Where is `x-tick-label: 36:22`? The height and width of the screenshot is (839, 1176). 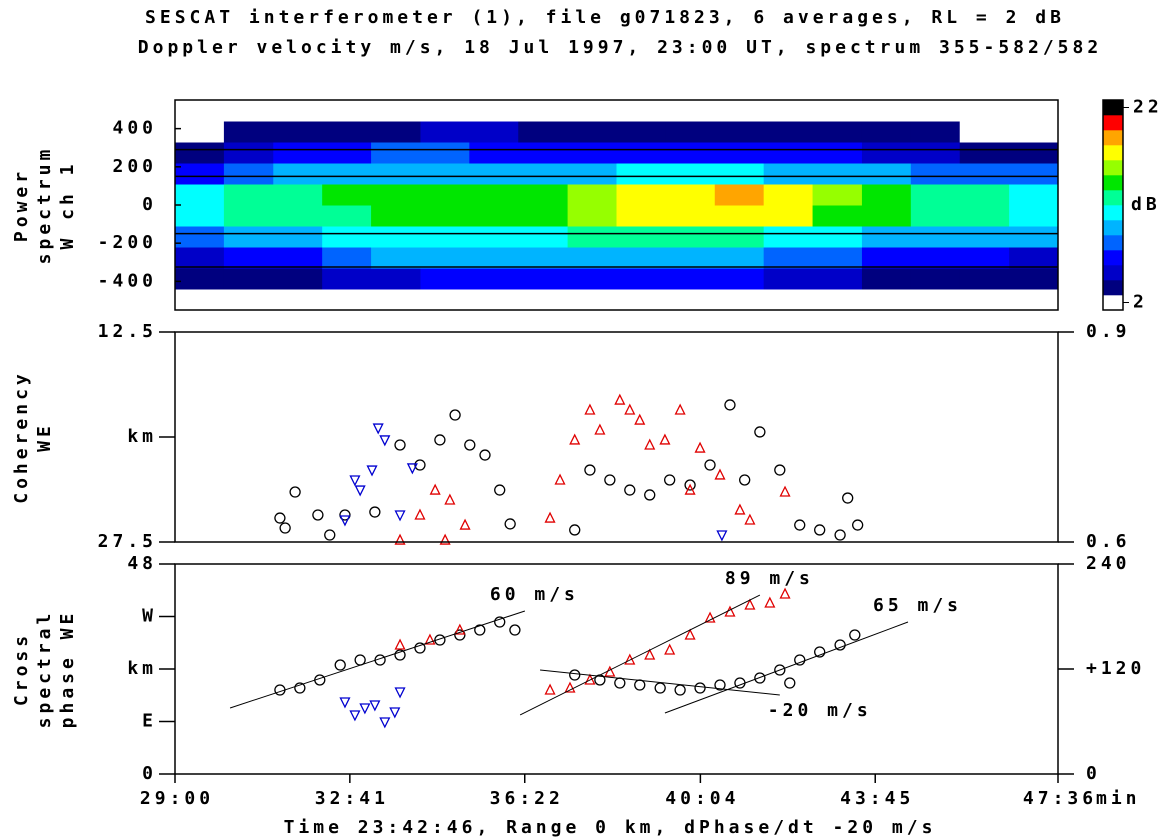 x-tick-label: 36:22 is located at coordinates (527, 798).